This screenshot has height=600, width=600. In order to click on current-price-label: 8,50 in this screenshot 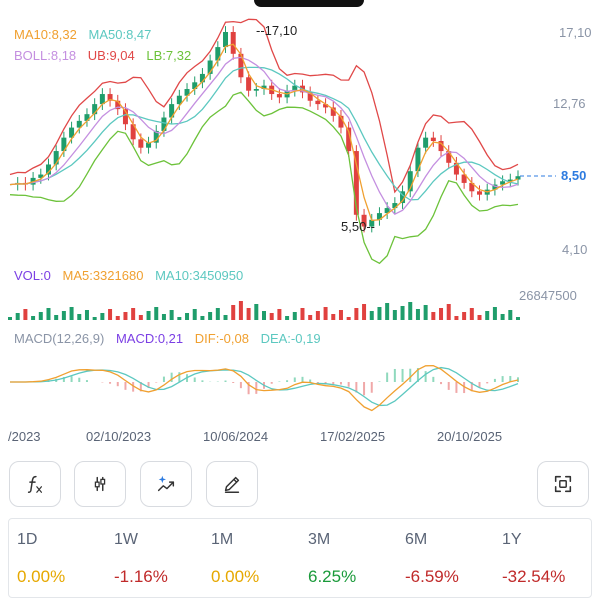, I will do `click(574, 175)`.